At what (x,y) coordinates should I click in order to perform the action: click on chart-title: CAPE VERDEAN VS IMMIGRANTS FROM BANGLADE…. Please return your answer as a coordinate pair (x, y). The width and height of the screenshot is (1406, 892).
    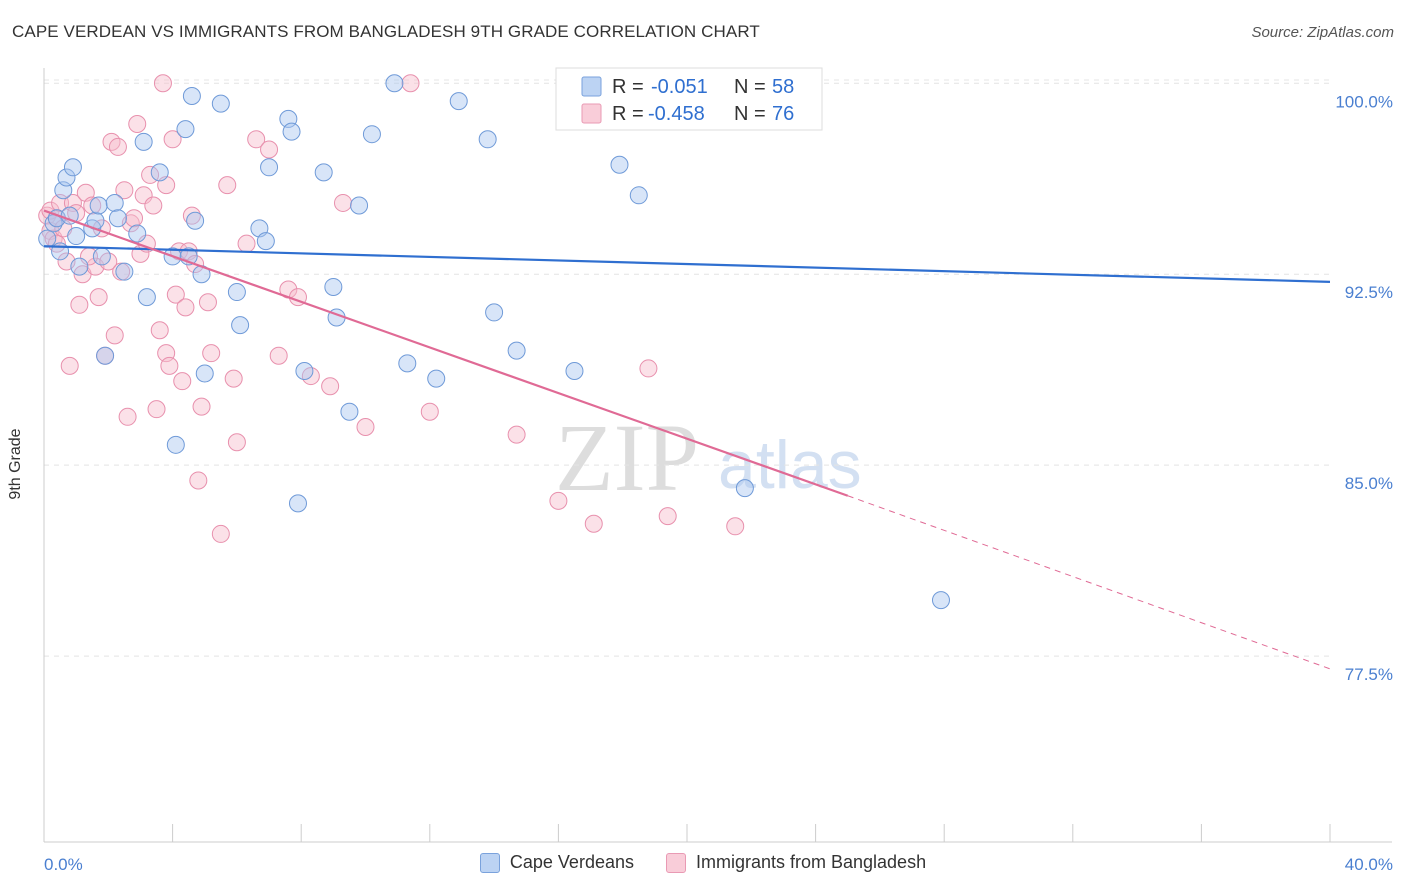
    Looking at the image, I should click on (386, 31).